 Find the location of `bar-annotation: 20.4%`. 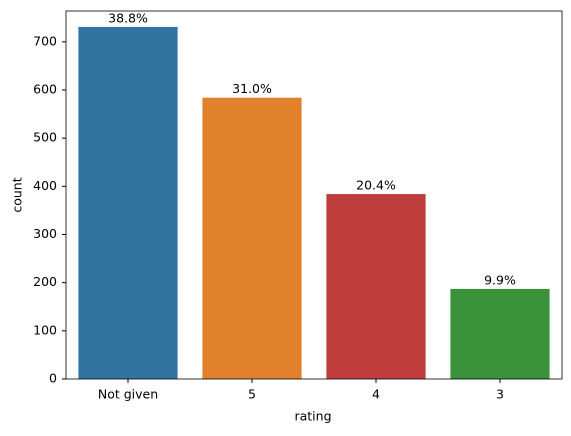

bar-annotation: 20.4% is located at coordinates (376, 185).